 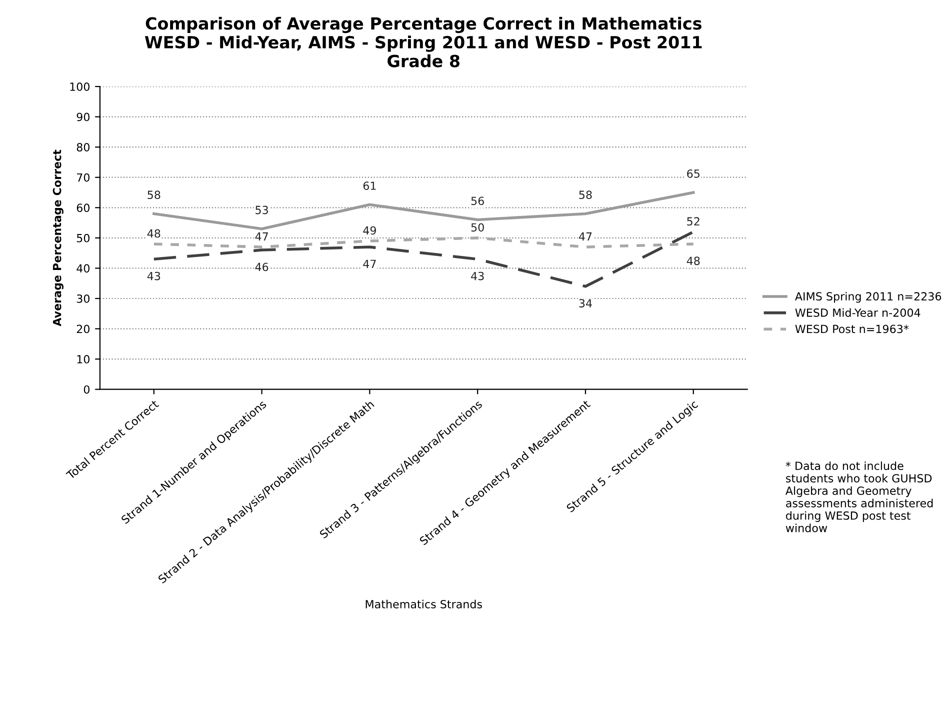 What do you see at coordinates (83, 117) in the screenshot?
I see `y-tick-label: 90` at bounding box center [83, 117].